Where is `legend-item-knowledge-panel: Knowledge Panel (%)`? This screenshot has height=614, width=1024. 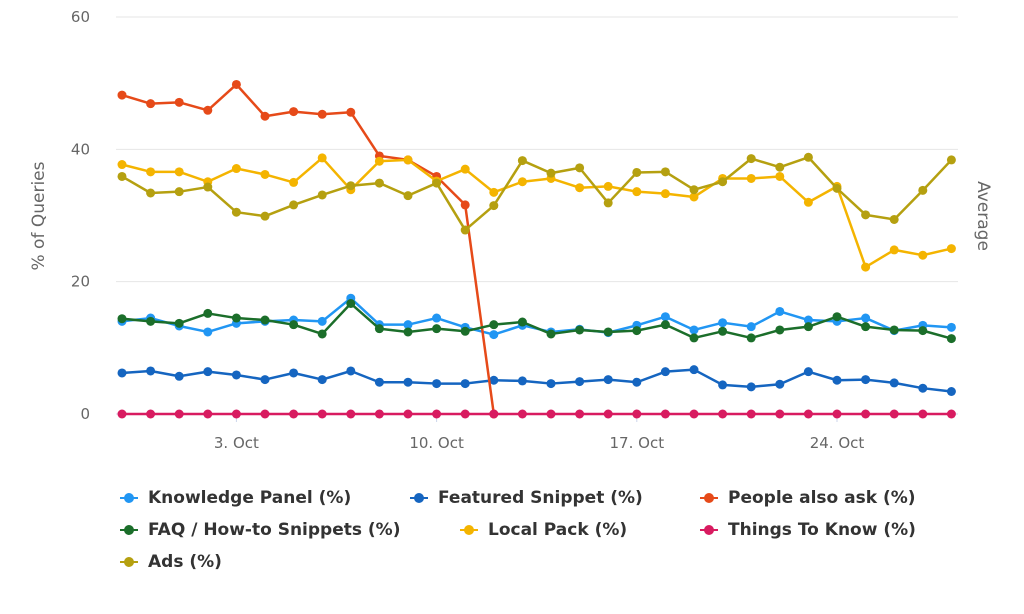
legend-item-knowledge-panel: Knowledge Panel (%) is located at coordinates (265, 498).